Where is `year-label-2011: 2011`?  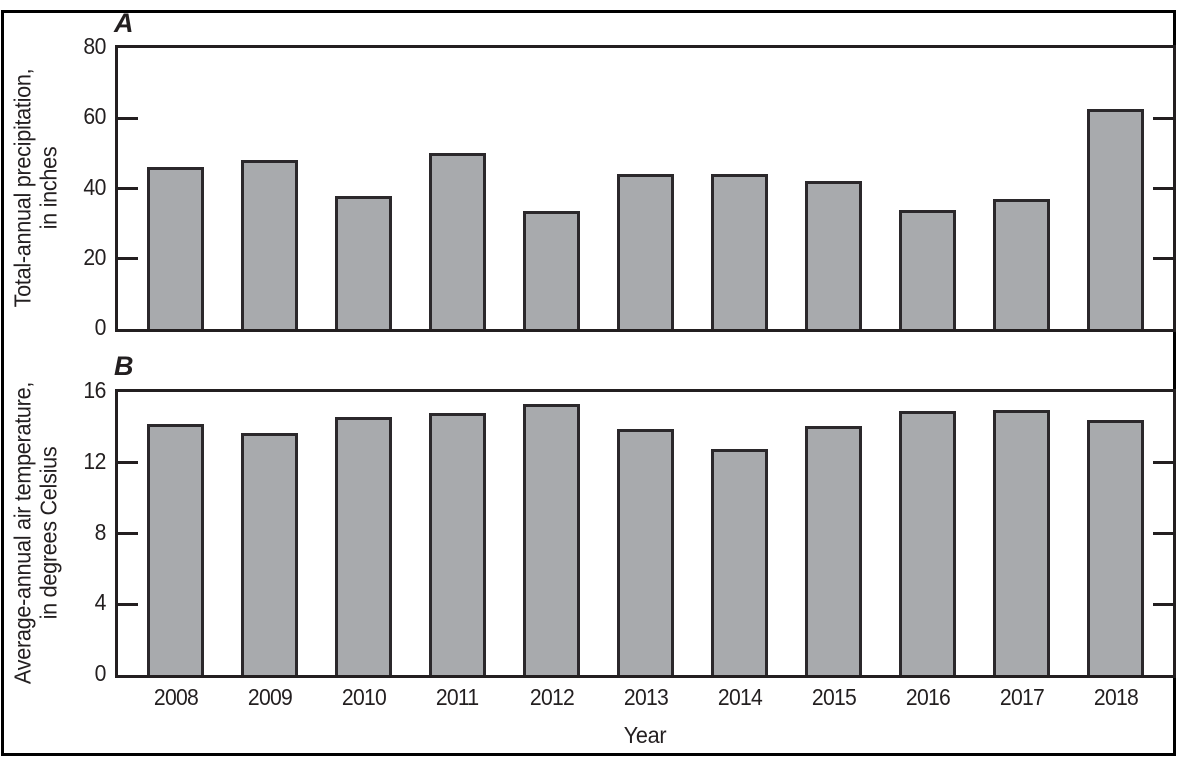 year-label-2011: 2011 is located at coordinates (457, 697).